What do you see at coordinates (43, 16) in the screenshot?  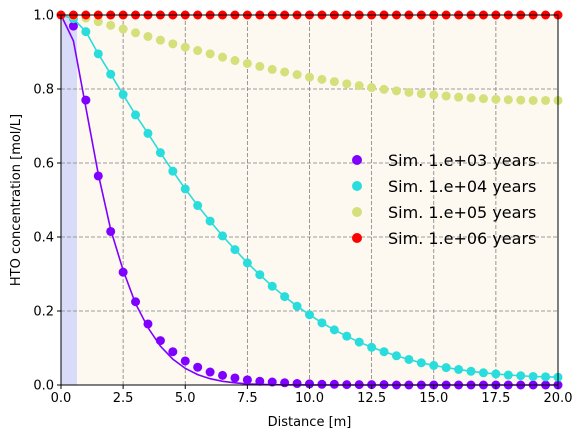 I see `y-tick-label: 1.0` at bounding box center [43, 16].